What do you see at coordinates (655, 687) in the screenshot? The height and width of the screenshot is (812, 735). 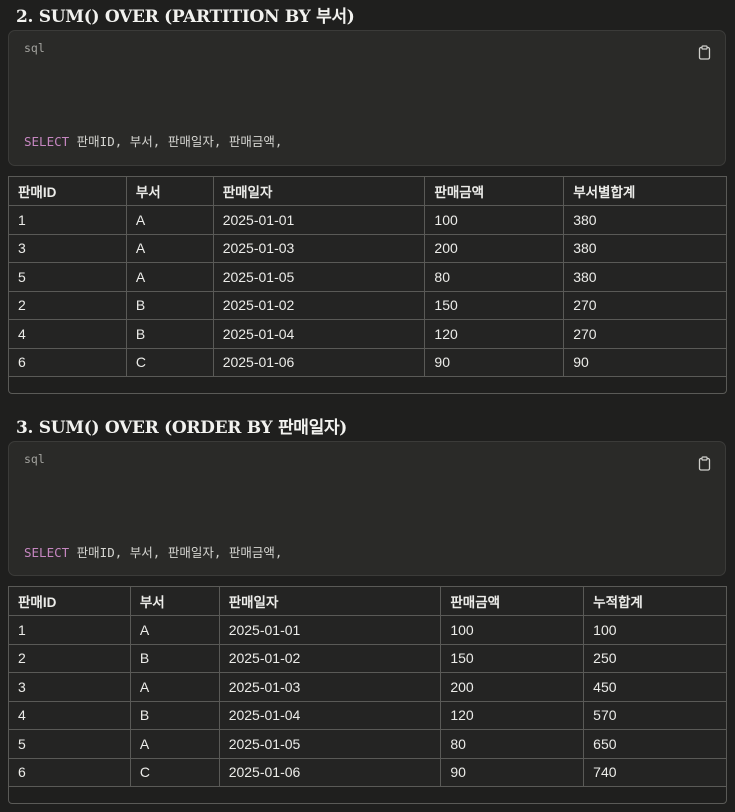 I see `table-cell: 450` at bounding box center [655, 687].